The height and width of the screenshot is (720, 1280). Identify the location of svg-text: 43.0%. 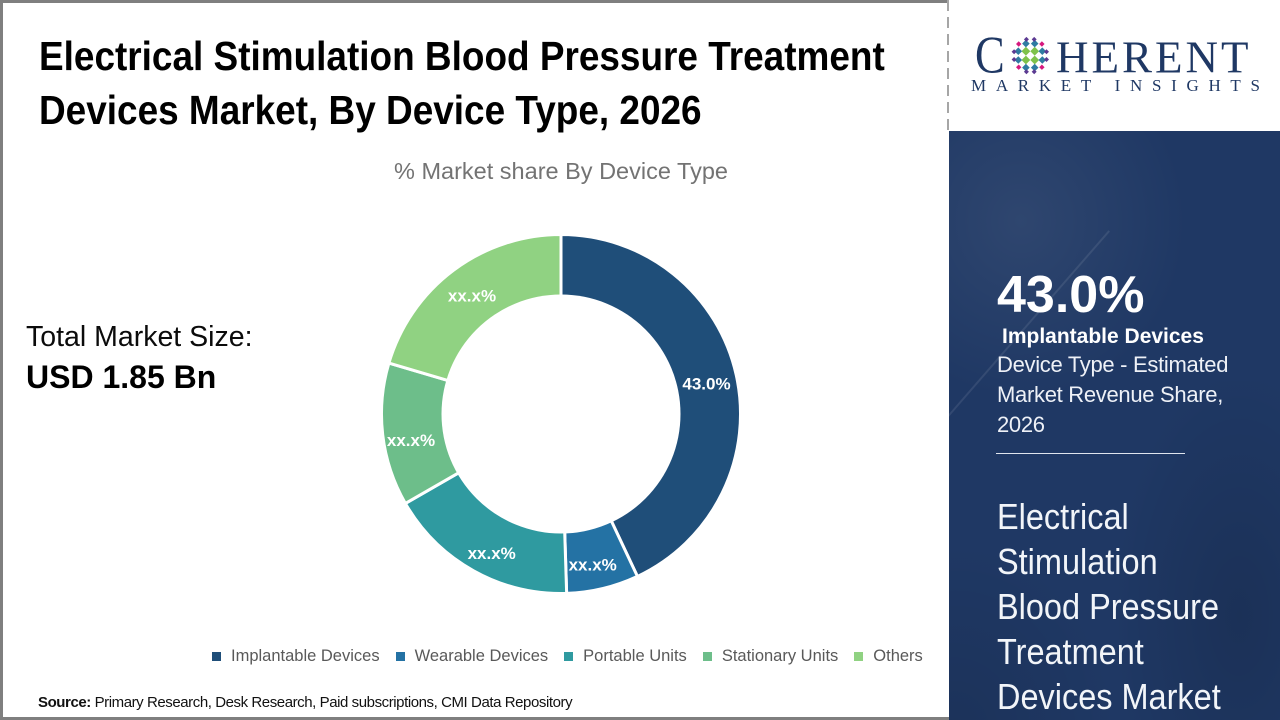
(706, 384).